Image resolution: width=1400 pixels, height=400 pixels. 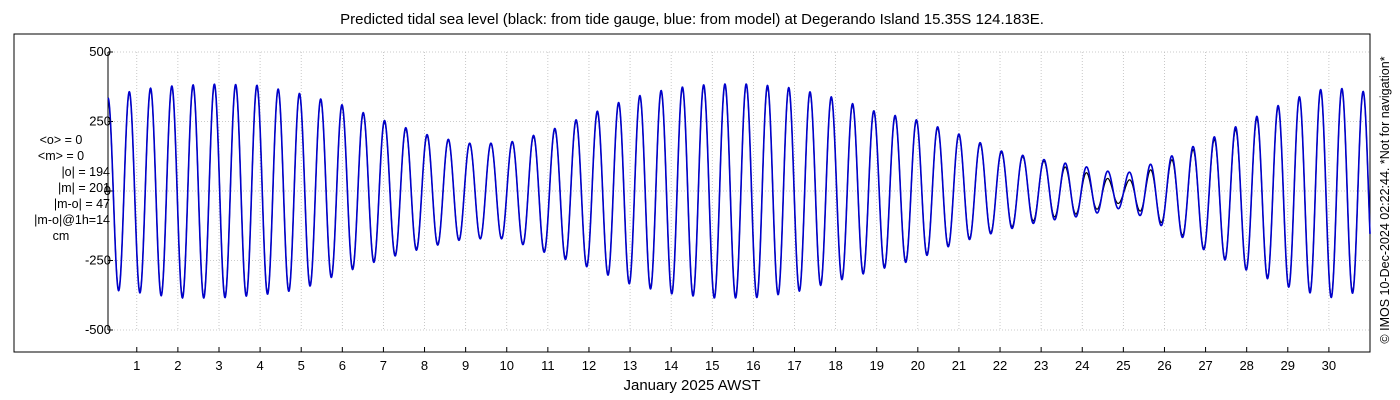 What do you see at coordinates (1164, 365) in the screenshot?
I see `x-tick-label: 26` at bounding box center [1164, 365].